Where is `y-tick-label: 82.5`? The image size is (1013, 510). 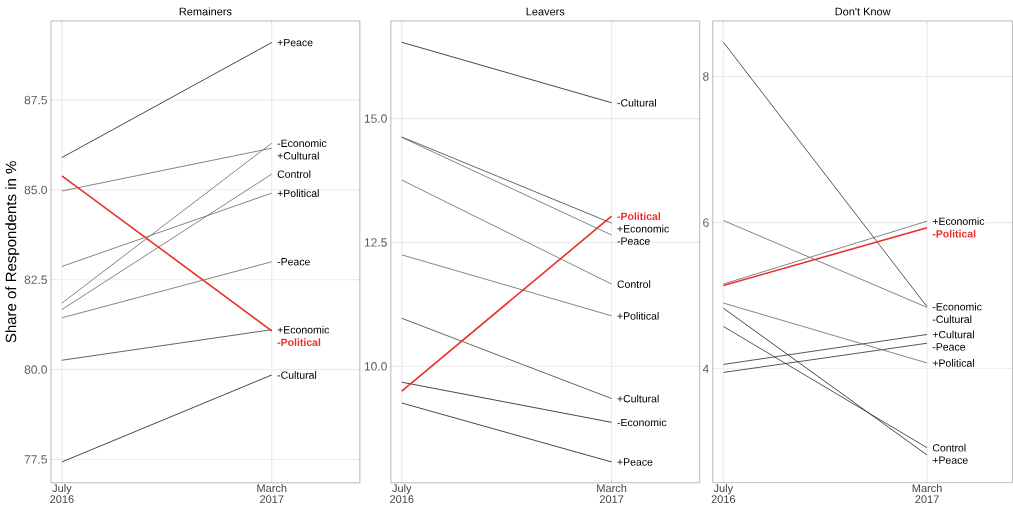 y-tick-label: 82.5 is located at coordinates (35, 280).